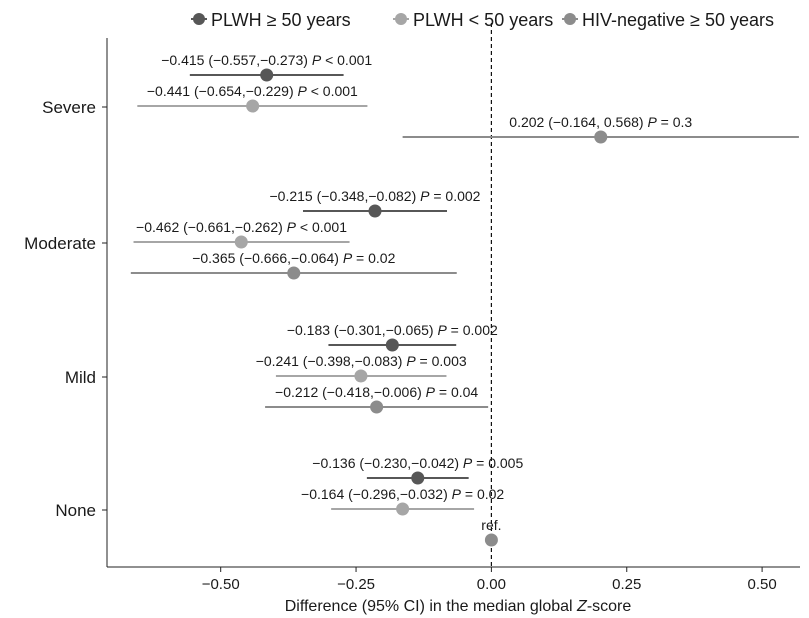 The height and width of the screenshot is (618, 809). Describe the element at coordinates (236, 60) in the screenshot. I see `estimate-text: −0.415 (−0.557,−0.273)` at that location.